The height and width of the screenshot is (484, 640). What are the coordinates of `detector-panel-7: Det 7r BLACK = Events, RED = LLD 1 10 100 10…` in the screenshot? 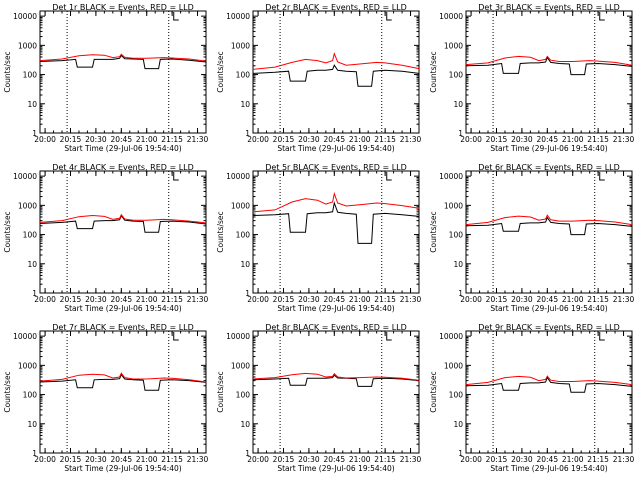 It's located at (106, 398).